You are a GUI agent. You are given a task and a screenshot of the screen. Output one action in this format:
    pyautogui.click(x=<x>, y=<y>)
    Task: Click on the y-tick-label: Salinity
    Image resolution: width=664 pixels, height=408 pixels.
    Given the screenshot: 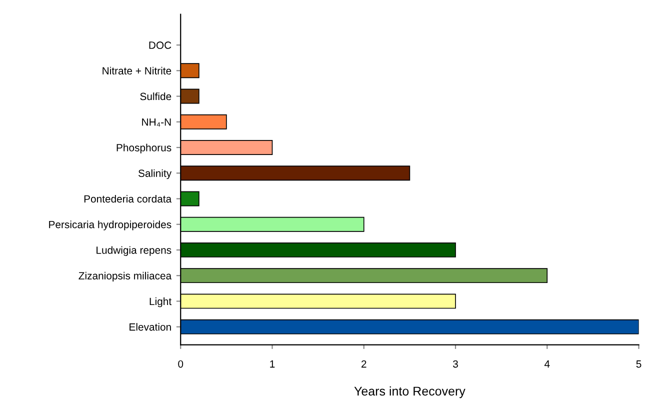 What is the action you would take?
    pyautogui.click(x=155, y=174)
    